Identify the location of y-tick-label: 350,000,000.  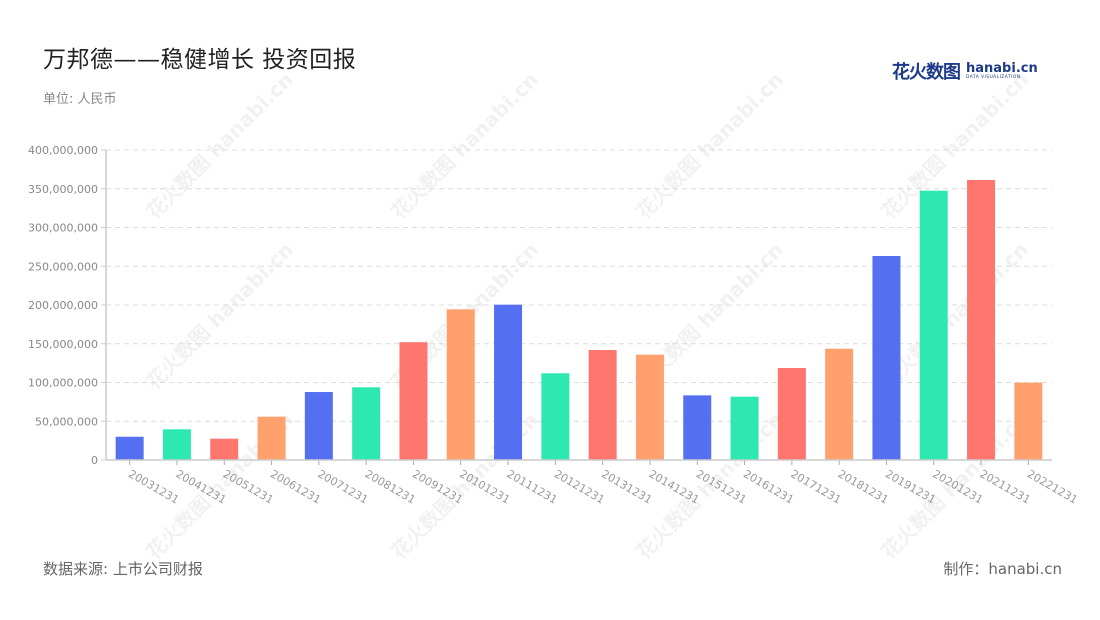
(63, 189).